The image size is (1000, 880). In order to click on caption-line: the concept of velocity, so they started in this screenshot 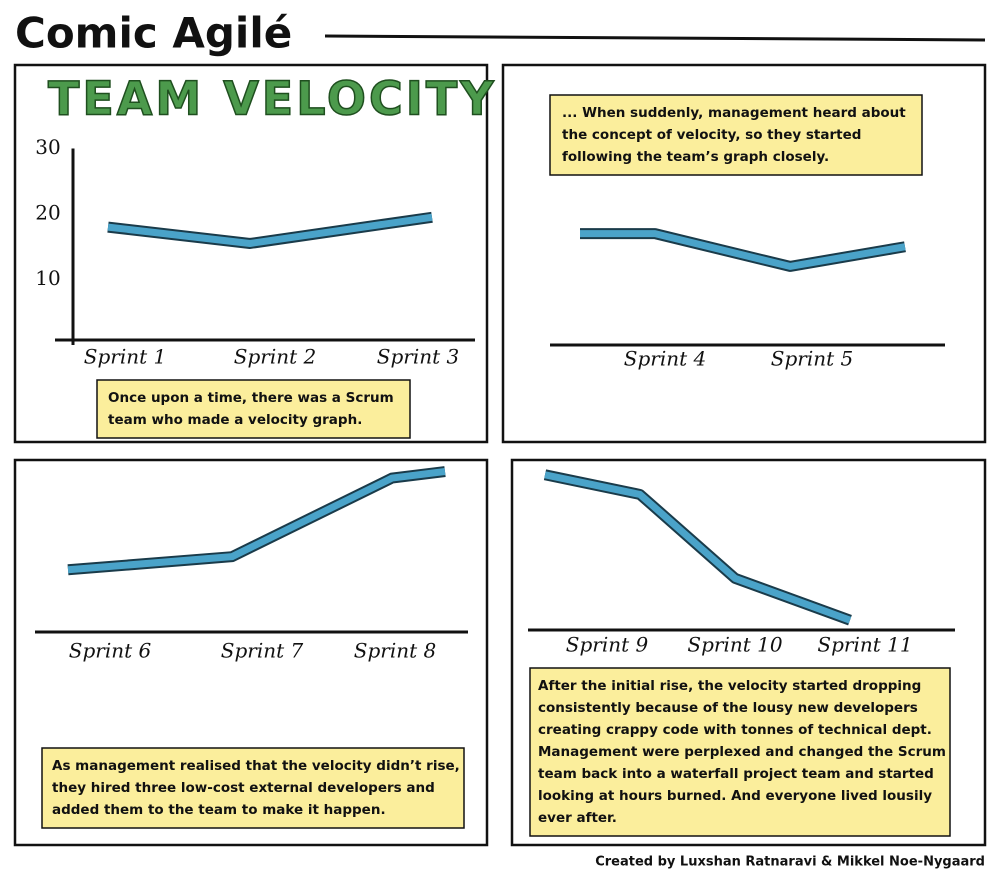, I will do `click(711, 135)`.